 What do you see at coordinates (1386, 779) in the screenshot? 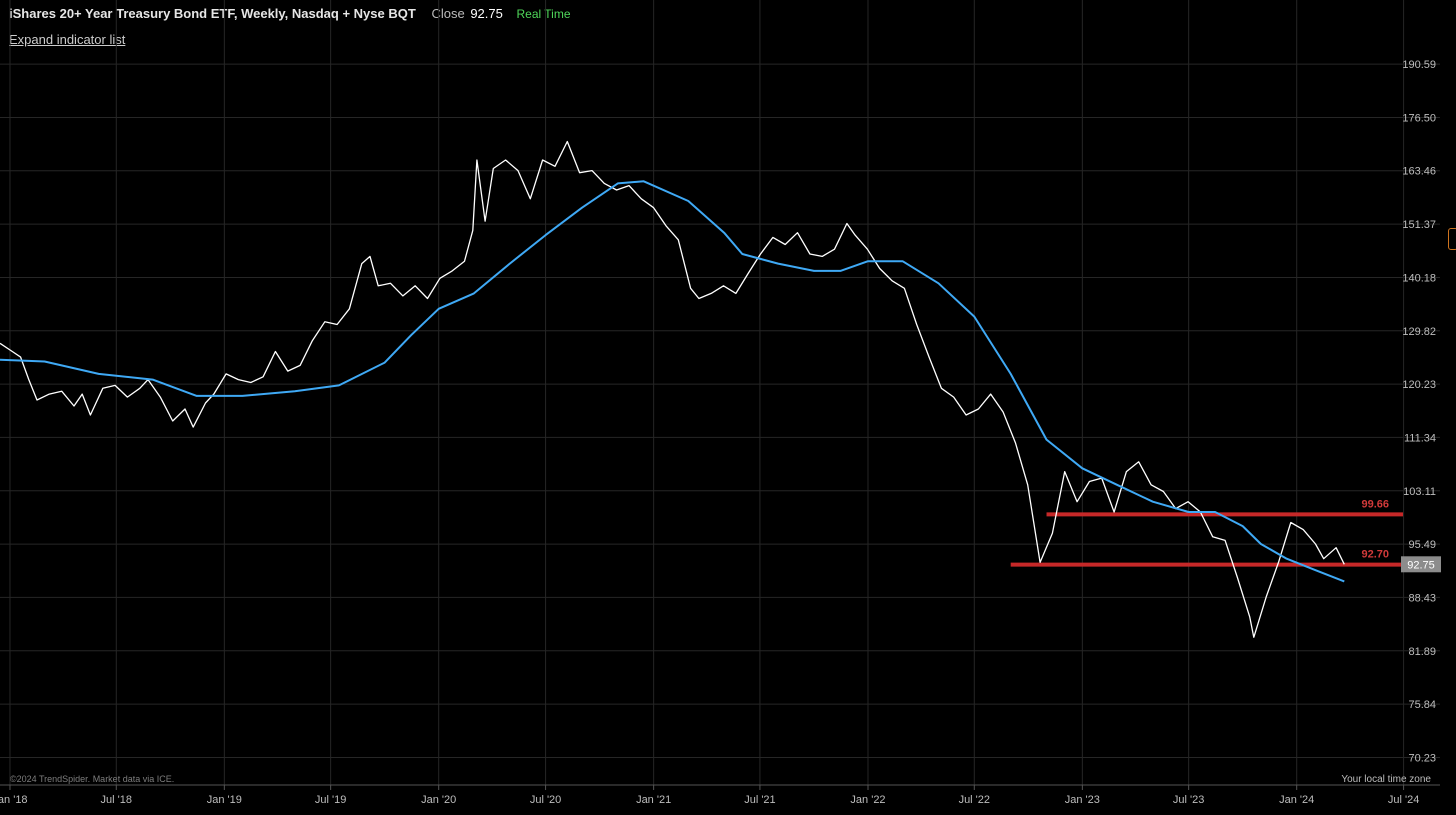
I see `timezone-label: Your local time zone` at bounding box center [1386, 779].